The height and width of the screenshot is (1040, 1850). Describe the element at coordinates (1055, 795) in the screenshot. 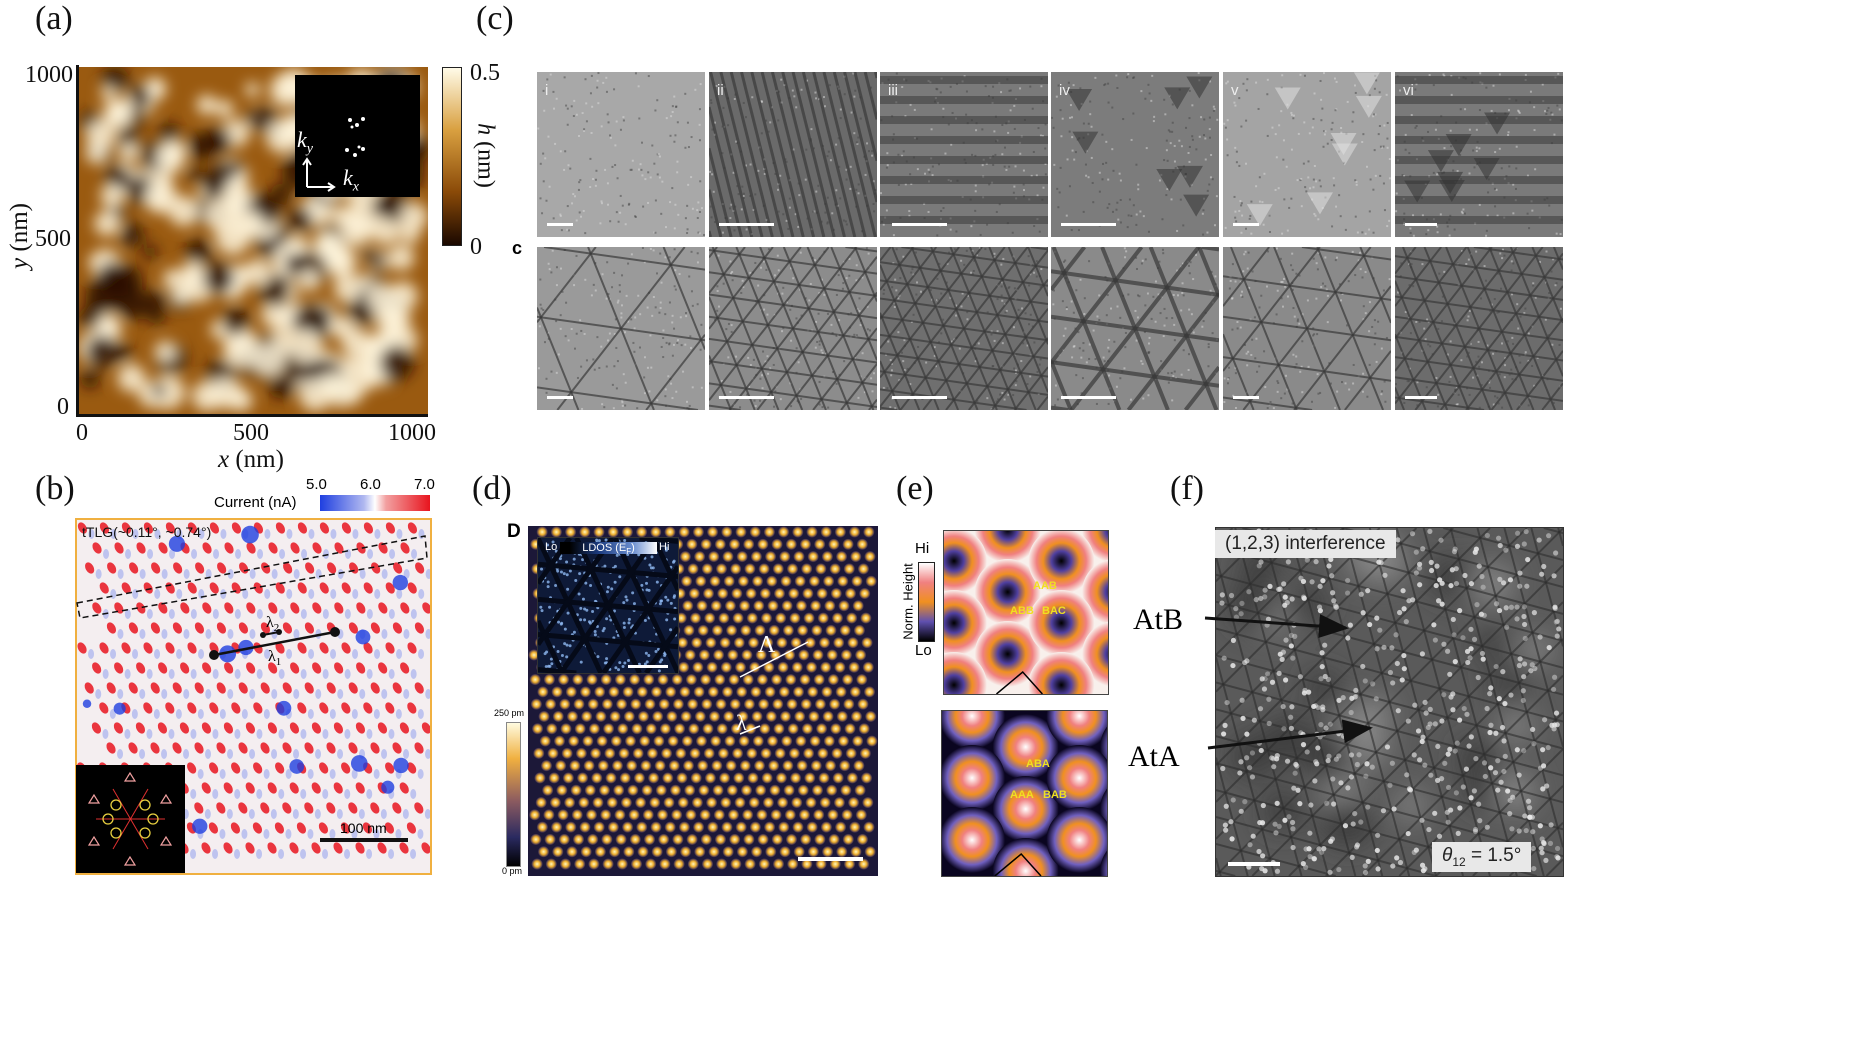

I see `stacking-label: BAB` at that location.